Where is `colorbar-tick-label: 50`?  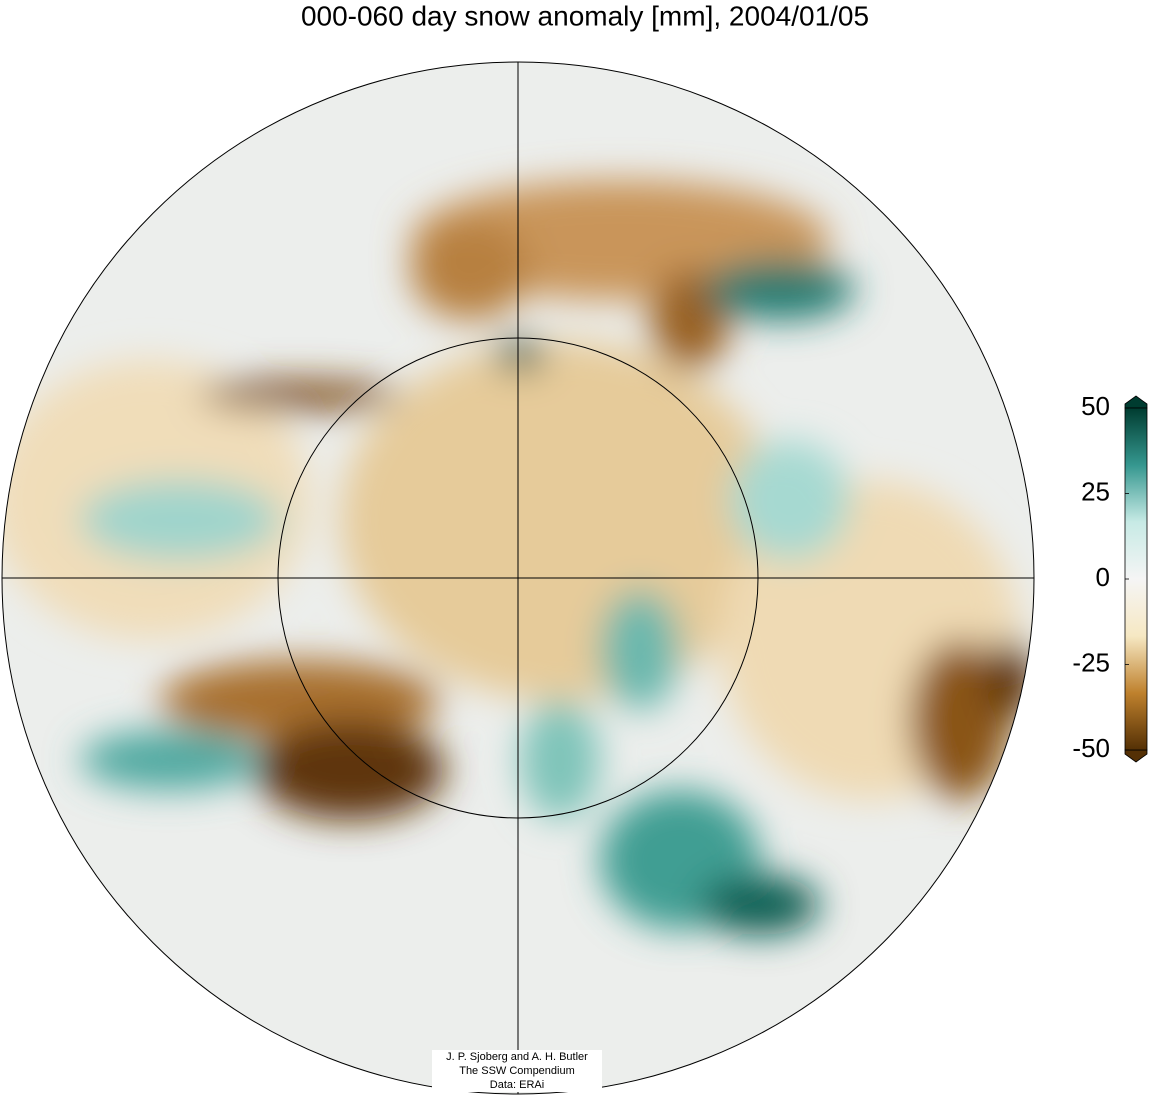 colorbar-tick-label: 50 is located at coordinates (1095, 406).